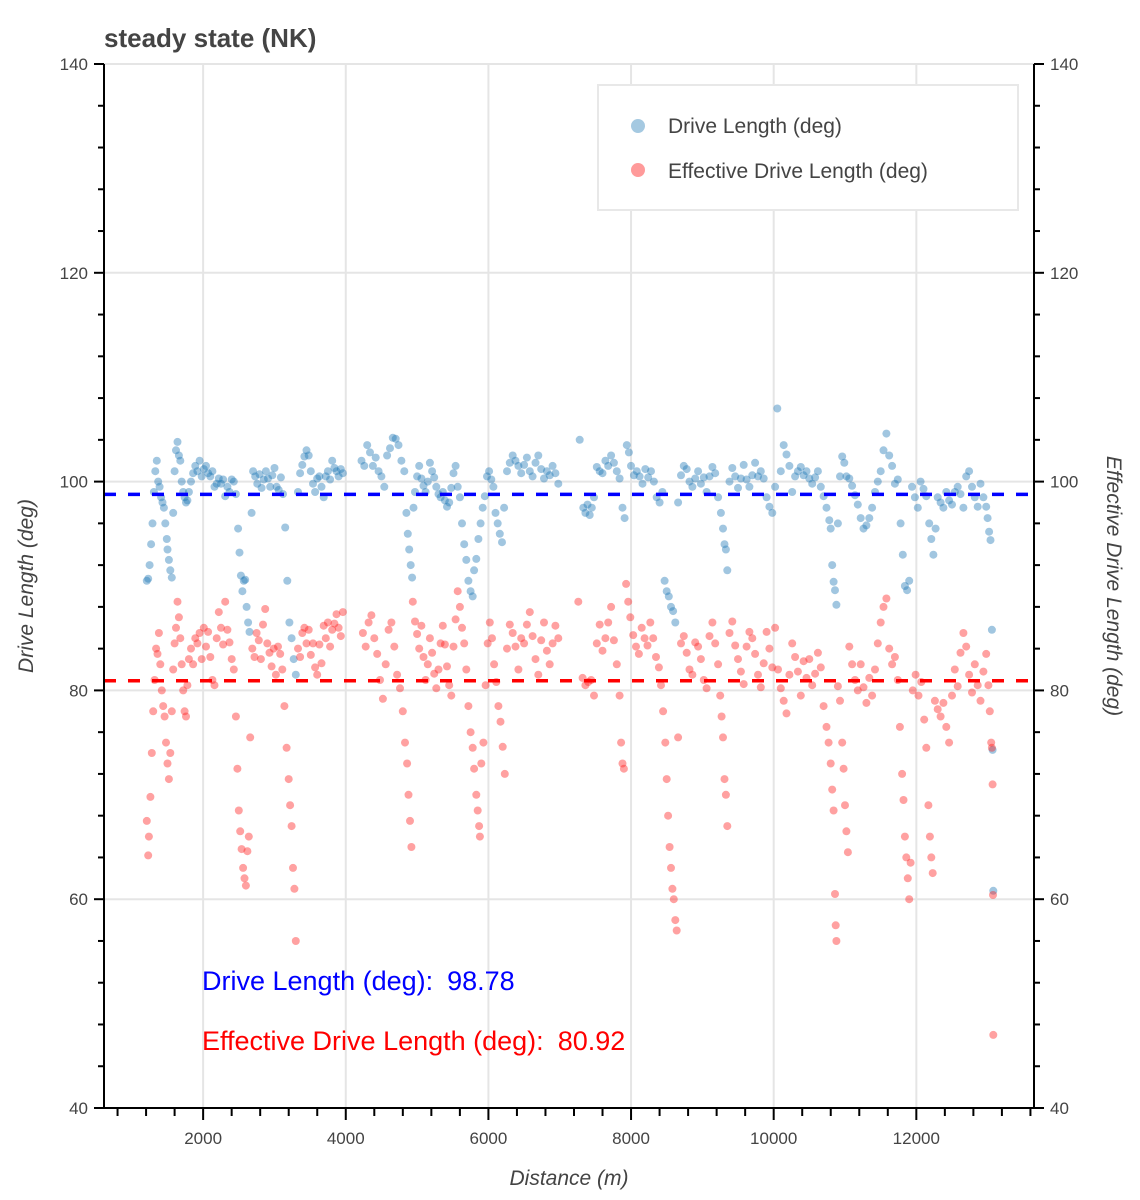 Image resolution: width=1140 pixels, height=1200 pixels. Describe the element at coordinates (638, 126) in the screenshot. I see `legend-marker-drive-length` at that location.